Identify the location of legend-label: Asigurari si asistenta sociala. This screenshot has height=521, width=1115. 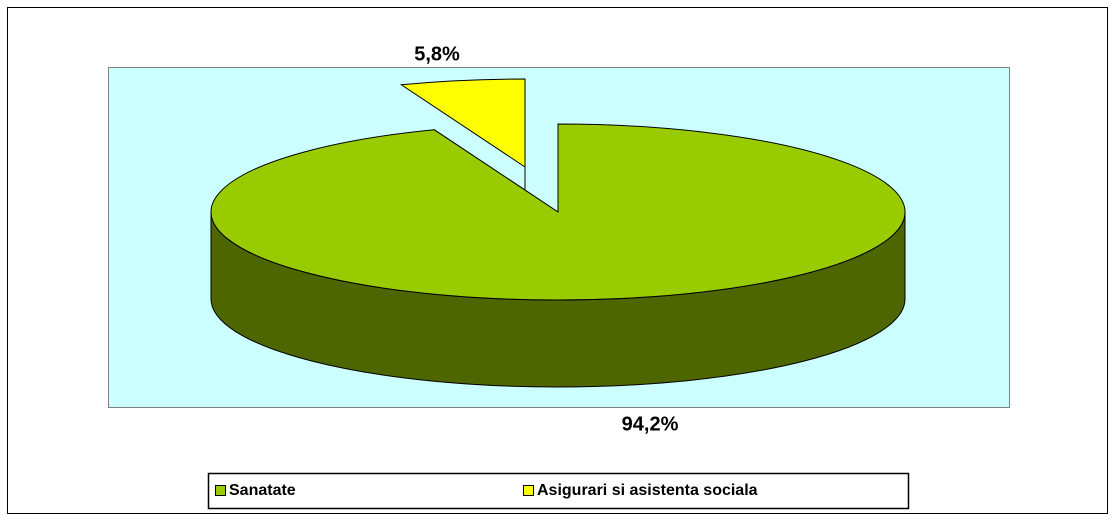
(647, 490).